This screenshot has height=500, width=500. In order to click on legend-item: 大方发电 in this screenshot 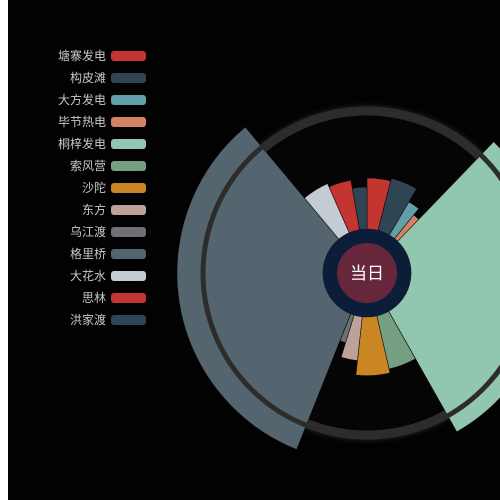, I will do `click(78, 101)`.